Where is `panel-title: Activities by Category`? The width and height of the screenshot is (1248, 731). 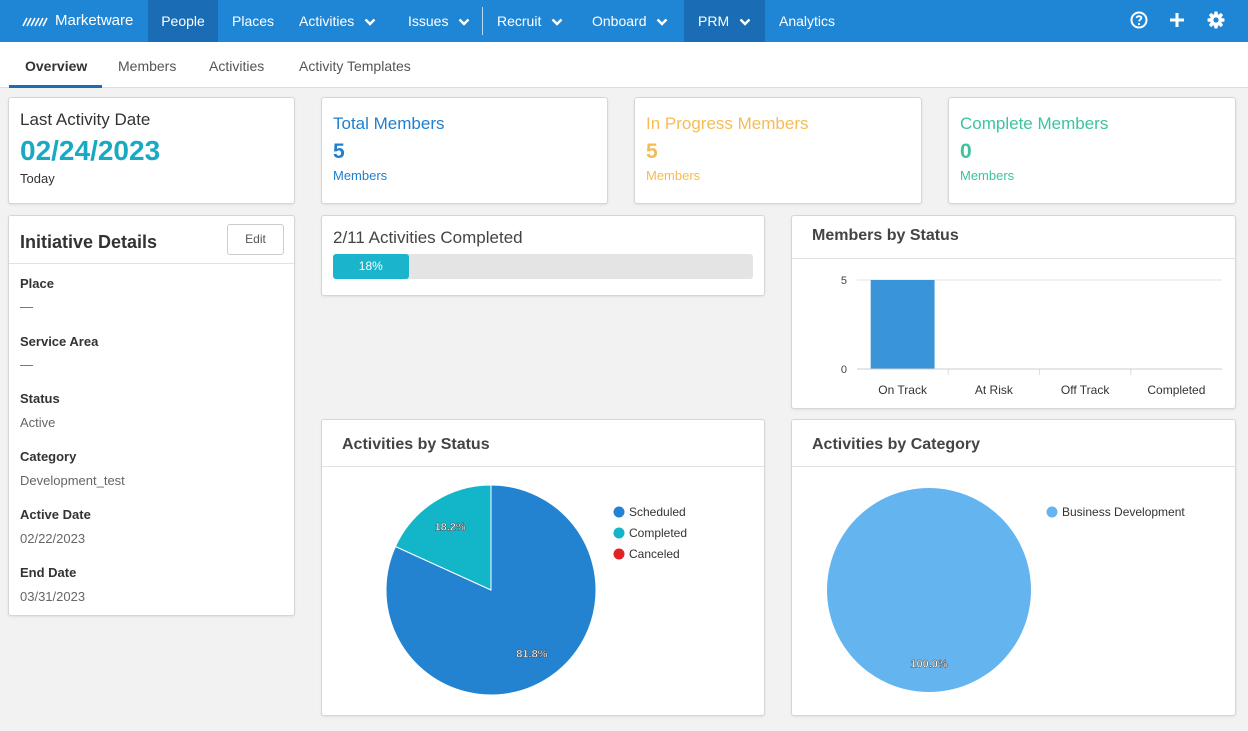
panel-title: Activities by Category is located at coordinates (896, 444).